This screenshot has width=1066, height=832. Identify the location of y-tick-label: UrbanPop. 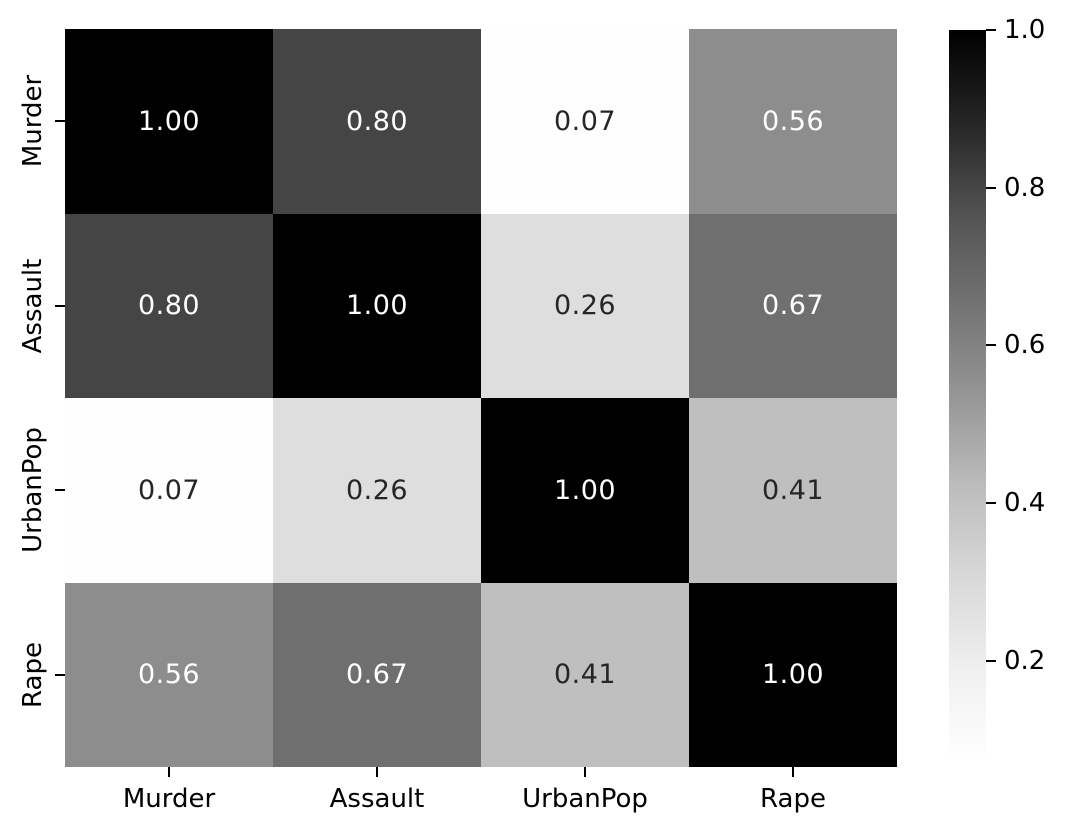
(33, 490).